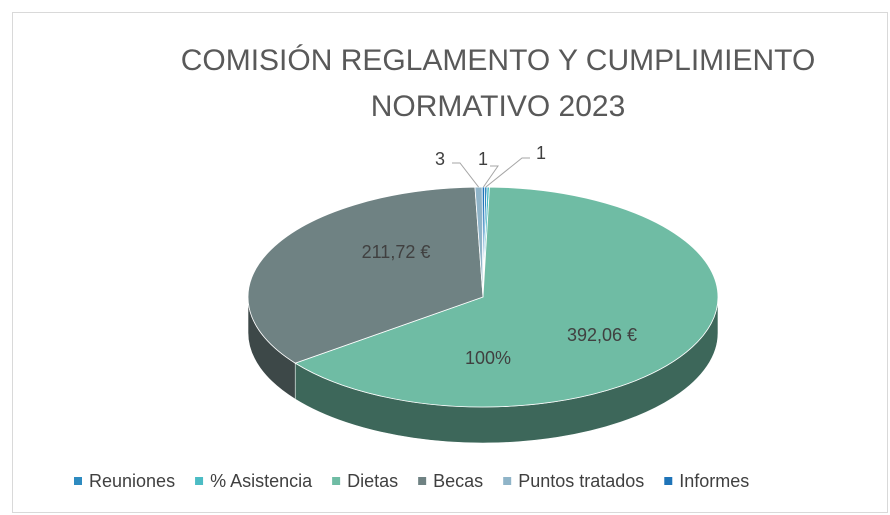  Describe the element at coordinates (714, 481) in the screenshot. I see `legend-label: Informes` at that location.